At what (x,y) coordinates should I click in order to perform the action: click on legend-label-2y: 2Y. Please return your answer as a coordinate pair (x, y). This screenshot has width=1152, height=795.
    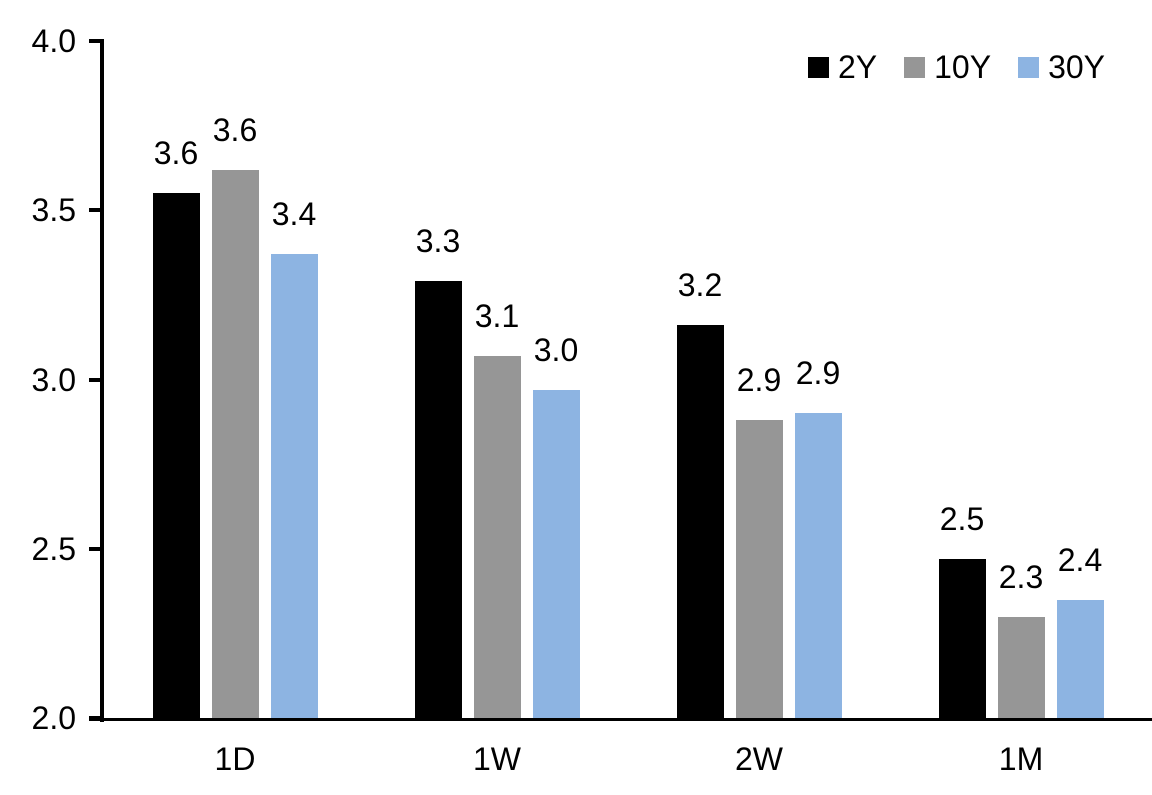
    Looking at the image, I should click on (857, 67).